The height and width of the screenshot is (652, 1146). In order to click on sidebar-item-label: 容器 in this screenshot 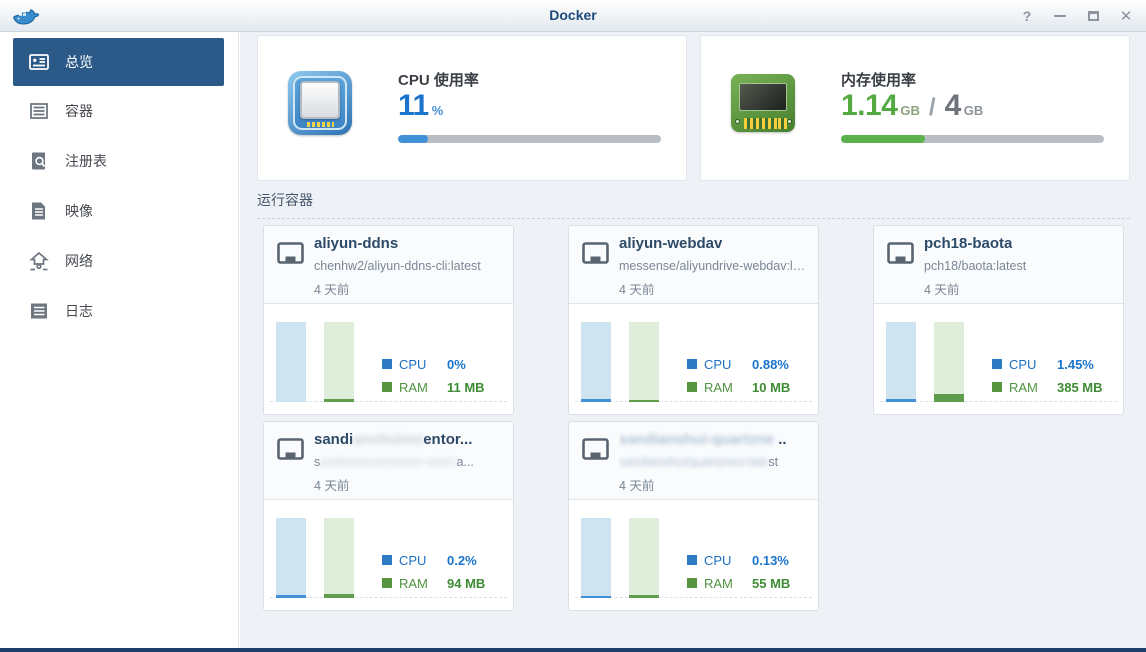, I will do `click(79, 111)`.